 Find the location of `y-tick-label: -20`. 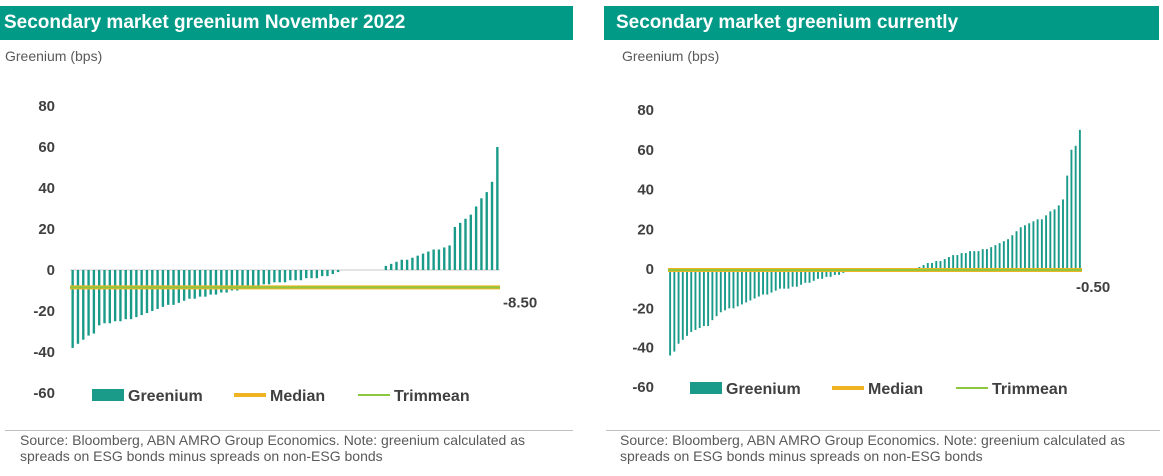

y-tick-label: -20 is located at coordinates (643, 308).